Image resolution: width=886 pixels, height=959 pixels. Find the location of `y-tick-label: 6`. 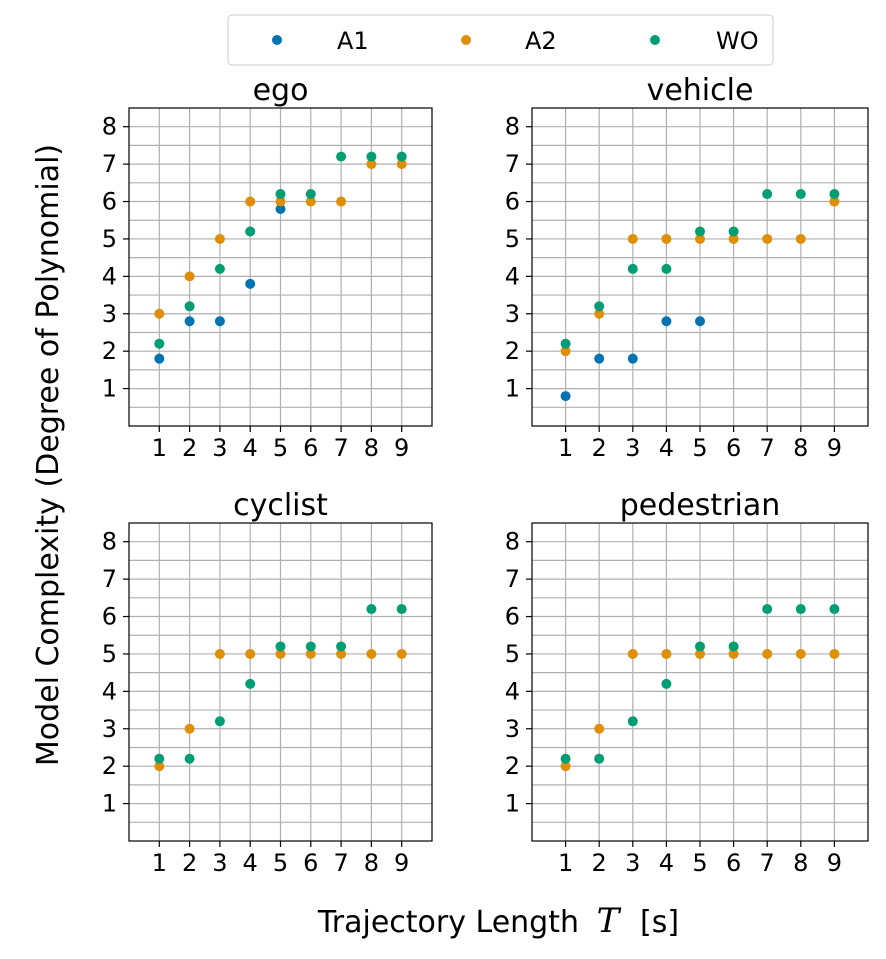

y-tick-label: 6 is located at coordinates (109, 617).